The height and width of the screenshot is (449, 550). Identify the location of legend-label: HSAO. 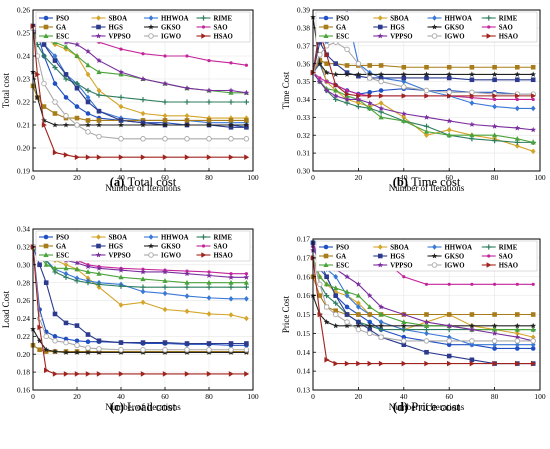
(508, 36).